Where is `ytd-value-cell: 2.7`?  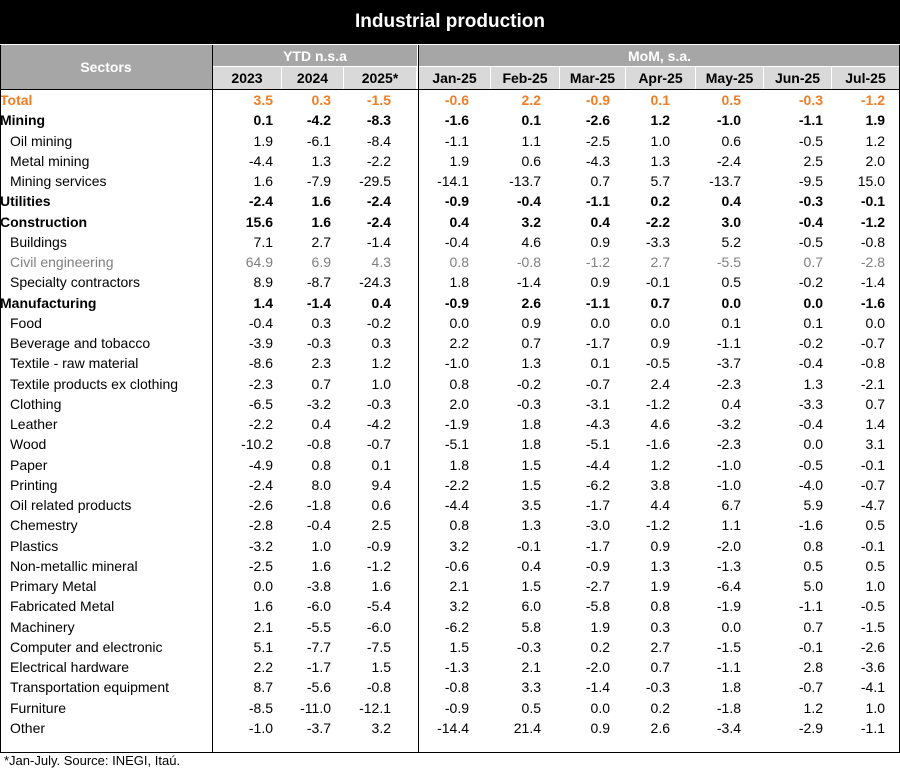 ytd-value-cell: 2.7 is located at coordinates (321, 241).